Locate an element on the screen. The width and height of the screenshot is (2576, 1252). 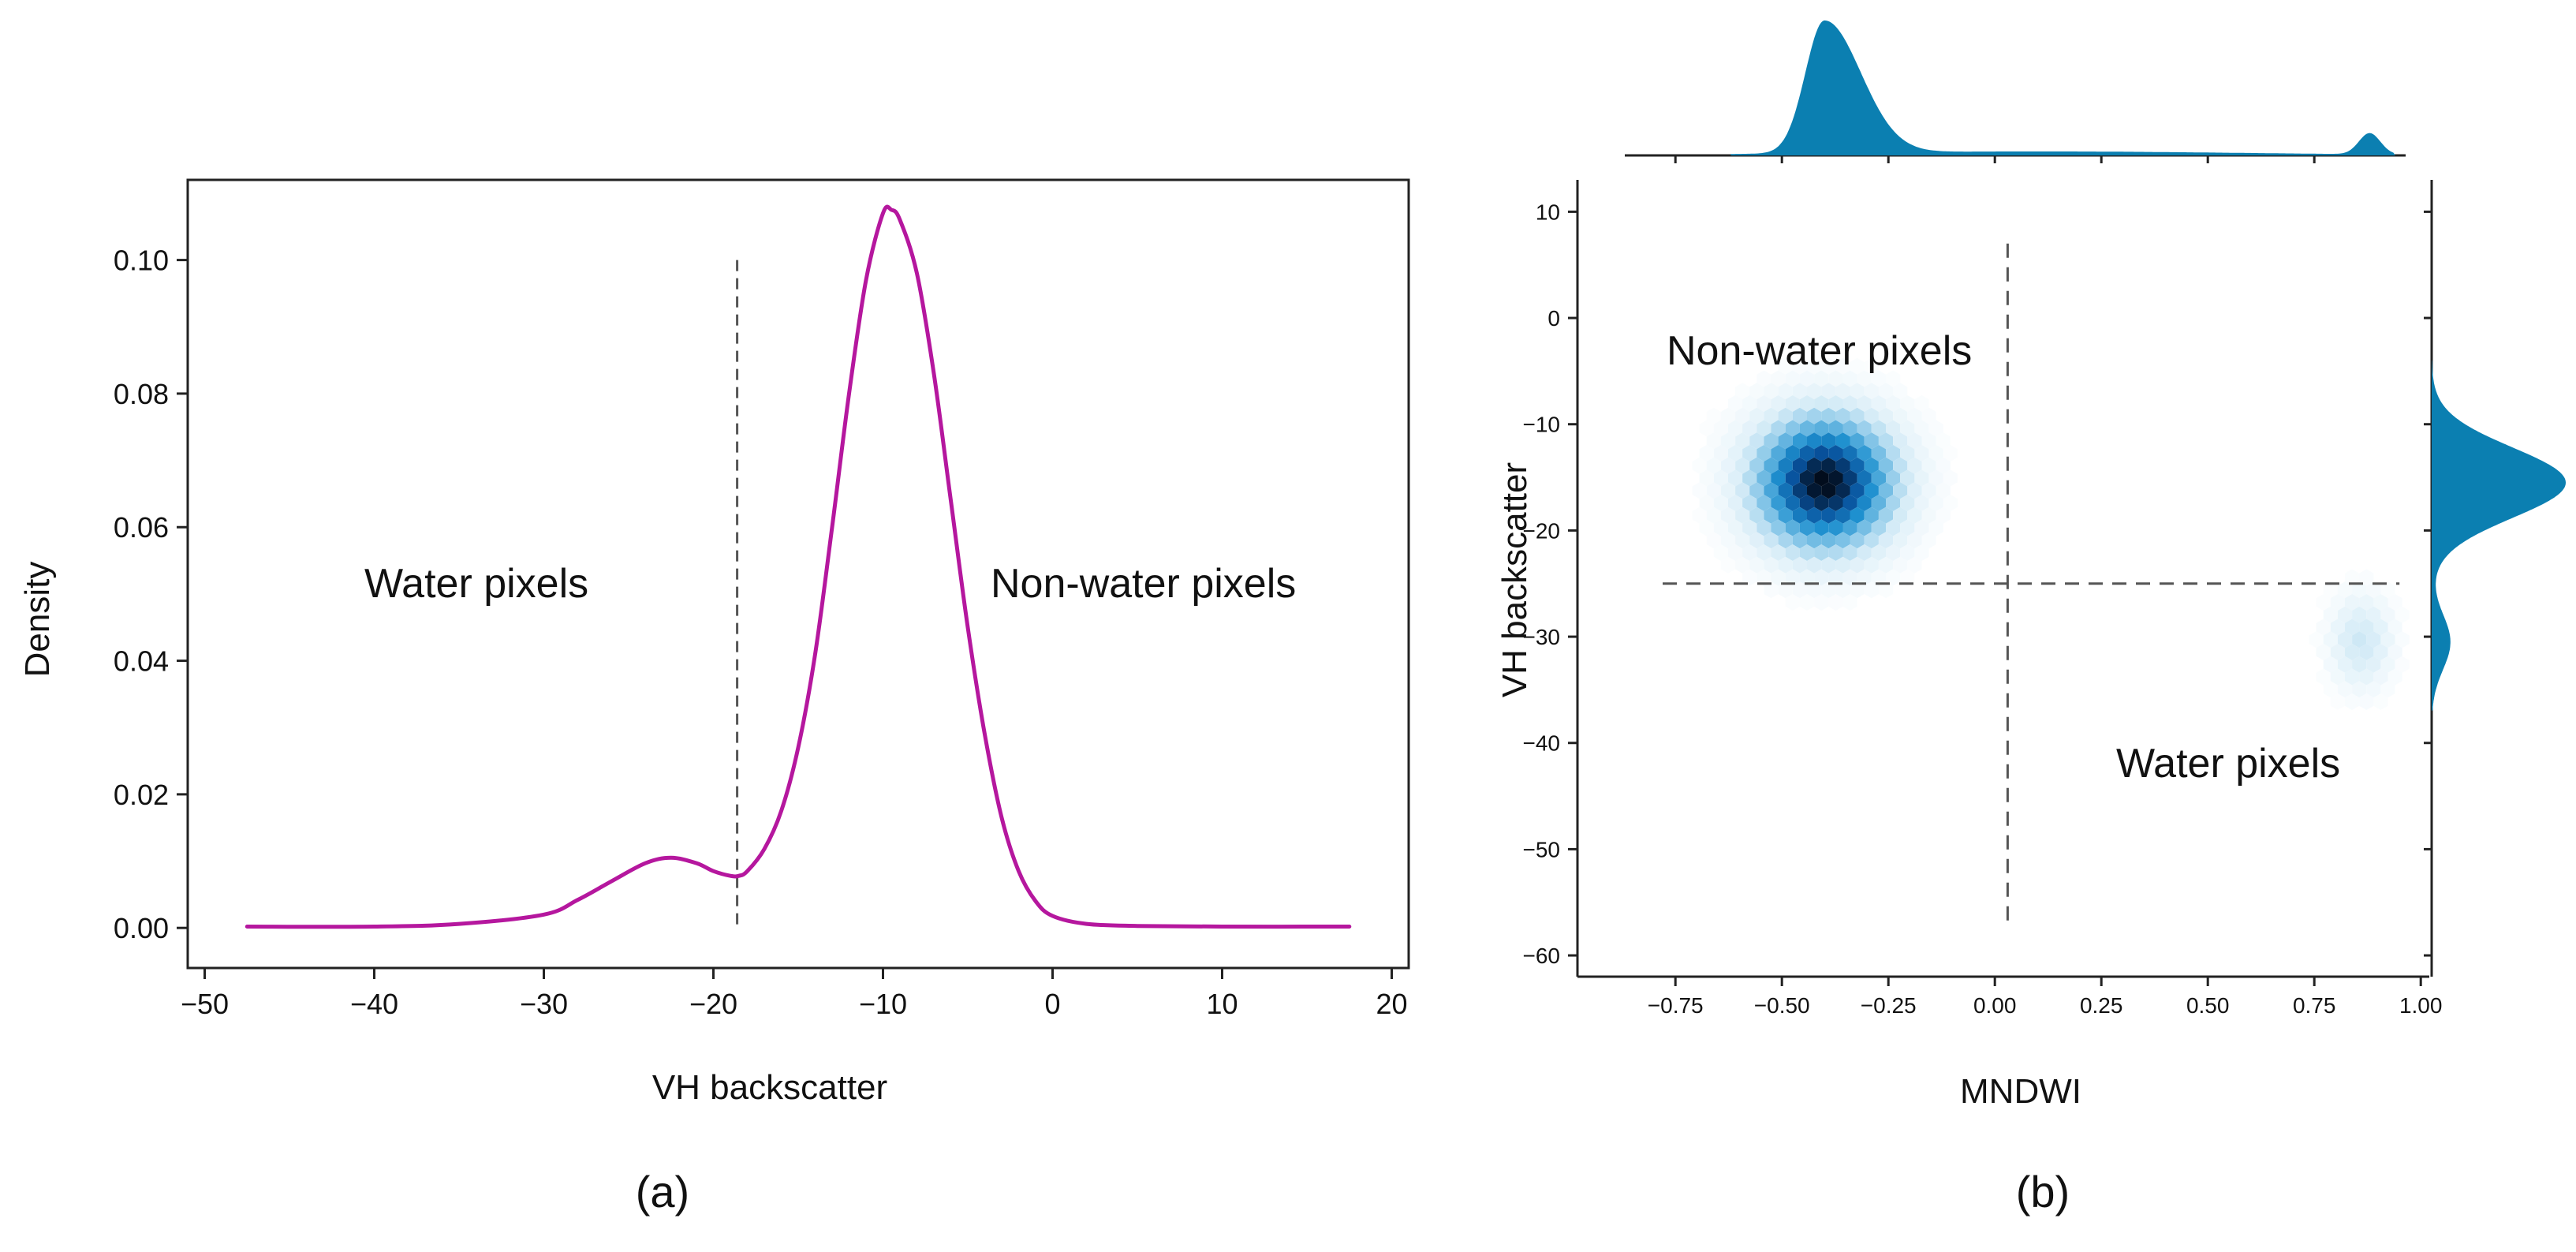
plot-a-ytick-label: 0.06 is located at coordinates (141, 527).